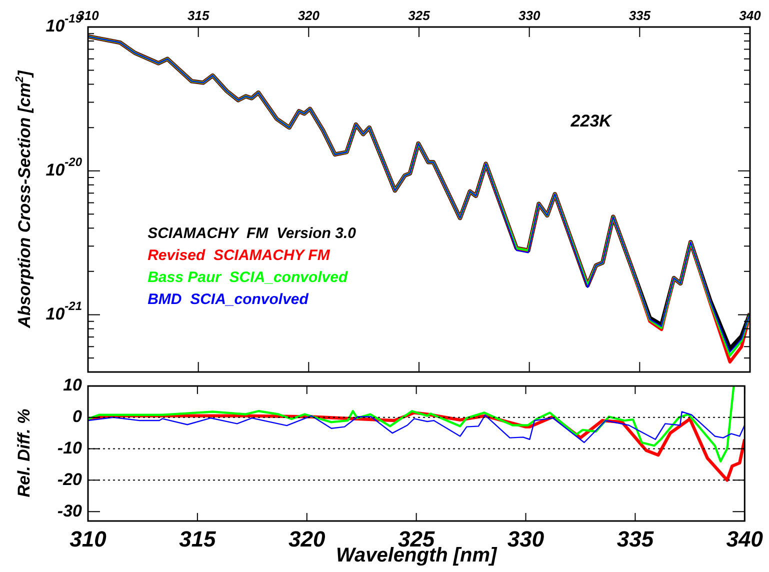 Image resolution: width=769 pixels, height=572 pixels. I want to click on y-axis-title: Rel. Diff. %, so click(24, 453).